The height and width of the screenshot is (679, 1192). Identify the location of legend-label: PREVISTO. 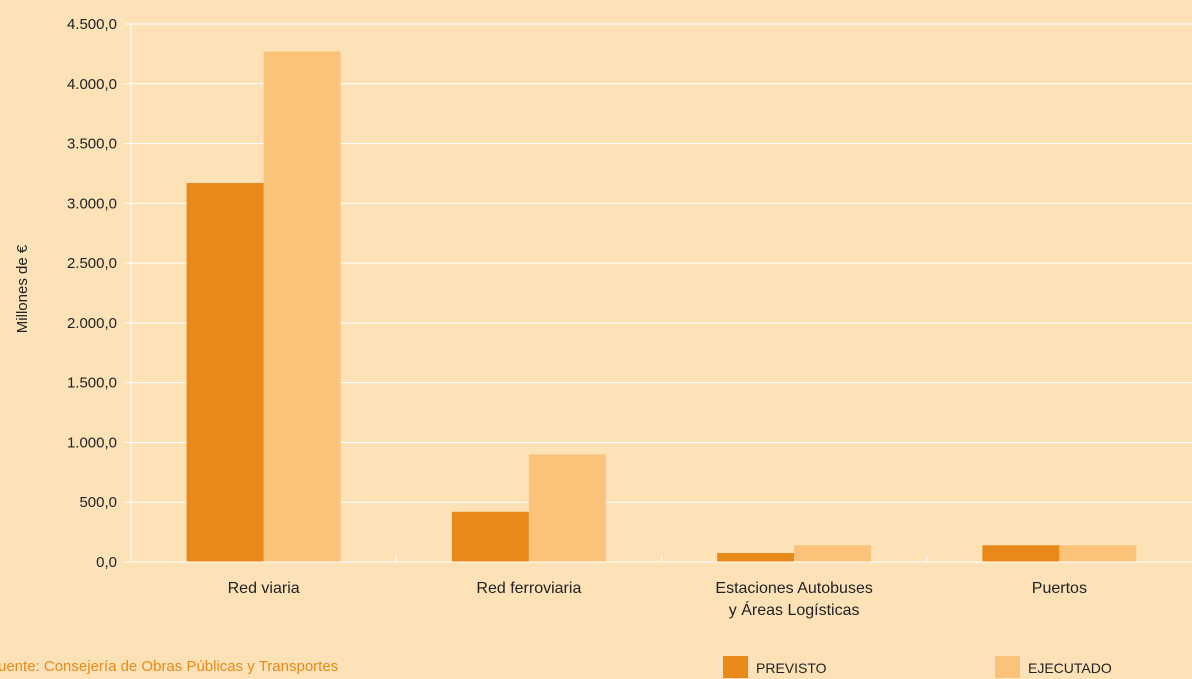
(791, 668).